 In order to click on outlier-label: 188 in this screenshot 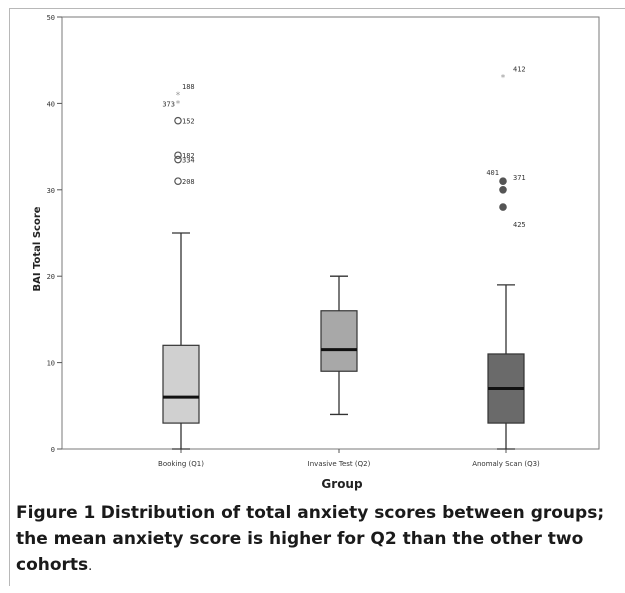, I will do `click(188, 87)`.